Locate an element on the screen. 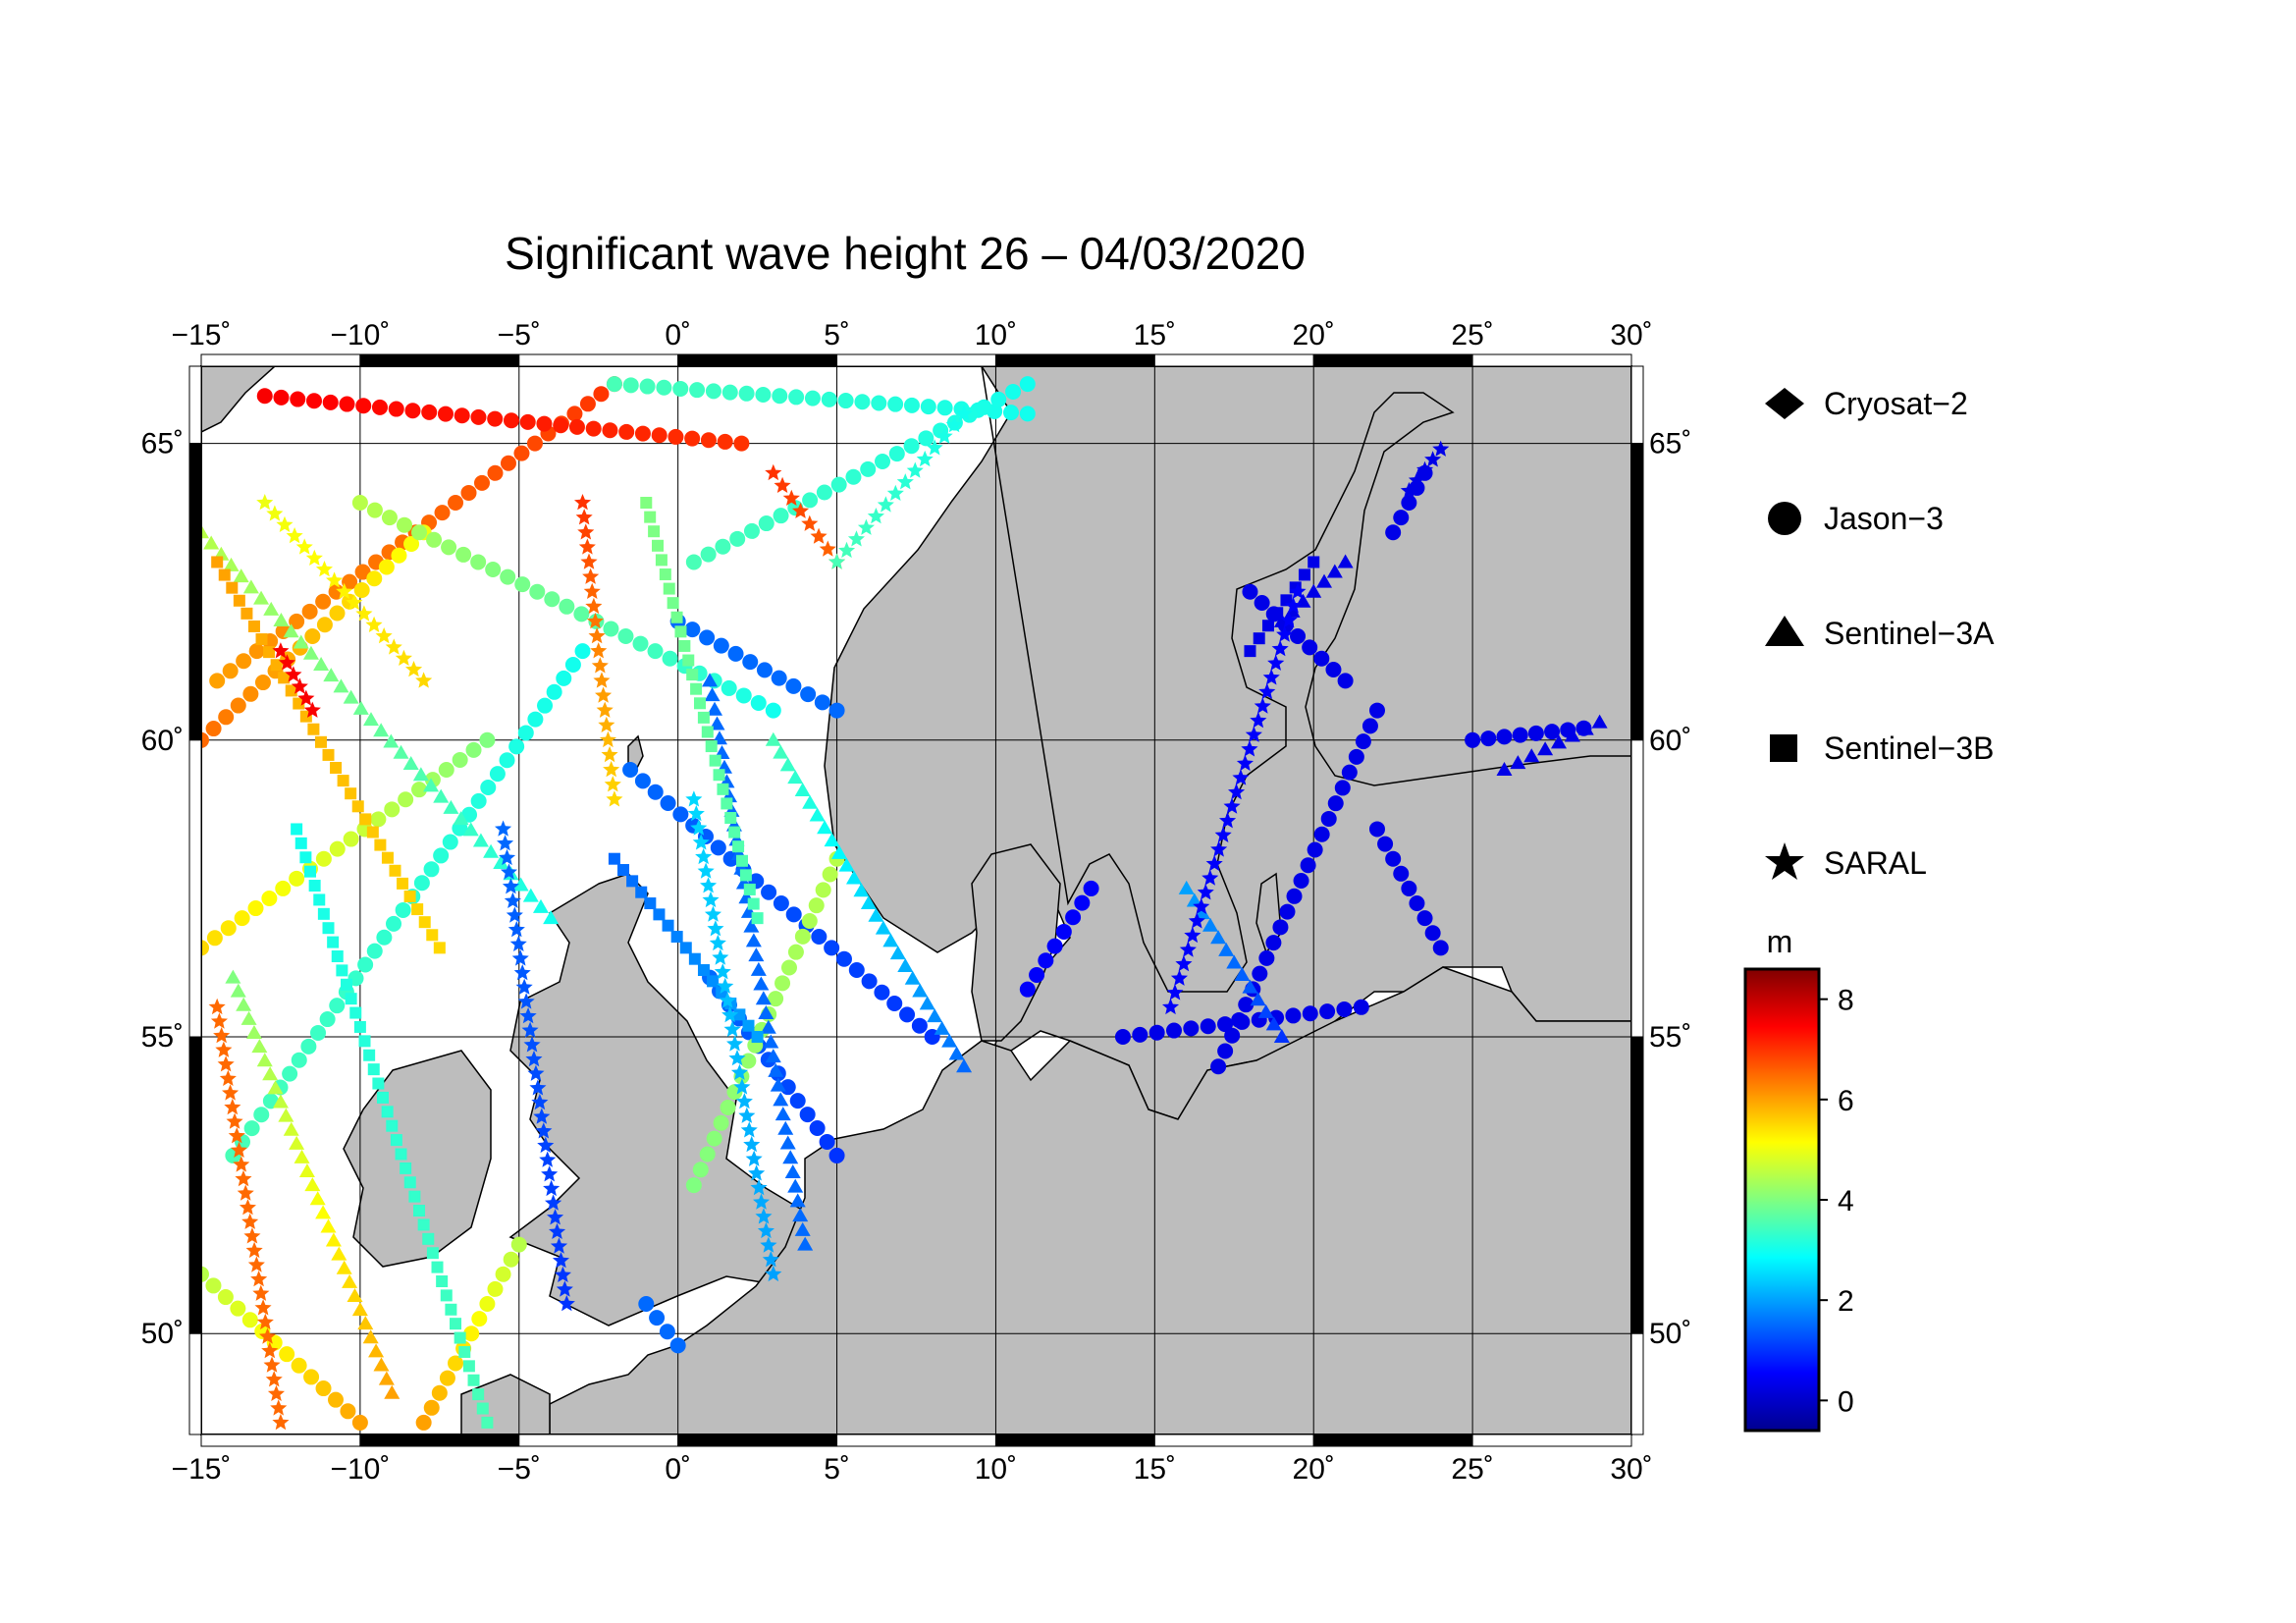 The width and height of the screenshot is (2296, 1623). legend-label: Sentinel−3A is located at coordinates (1909, 633).